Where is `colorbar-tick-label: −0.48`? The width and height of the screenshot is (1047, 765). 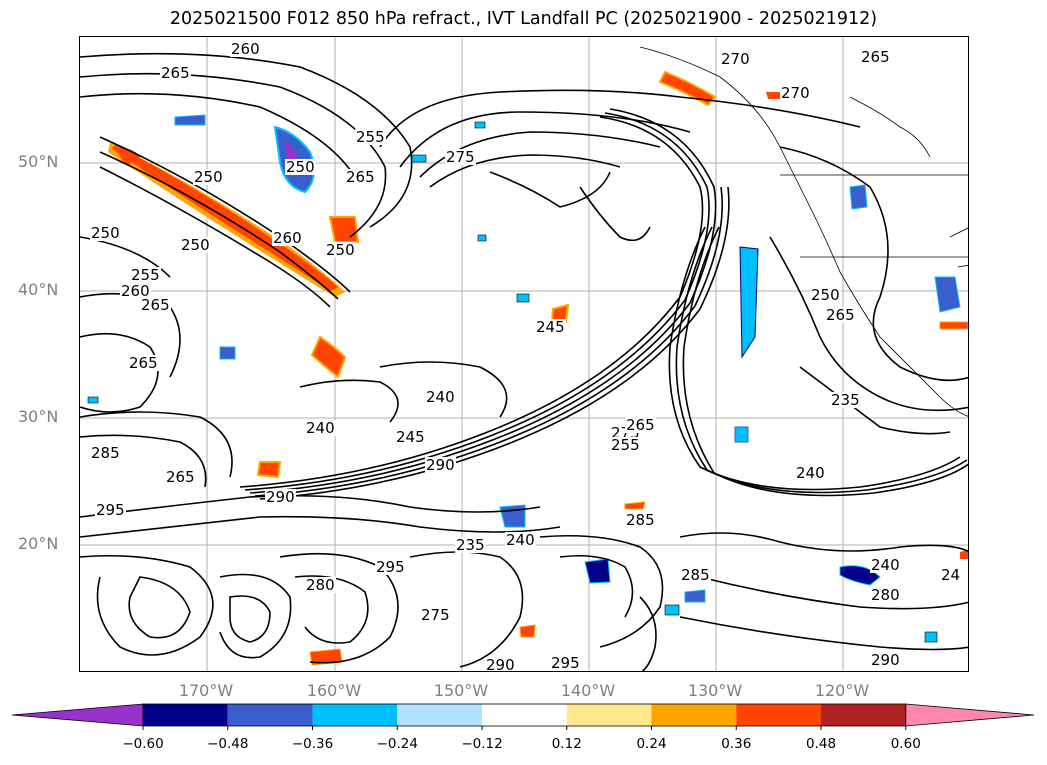
colorbar-tick-label: −0.48 is located at coordinates (228, 744).